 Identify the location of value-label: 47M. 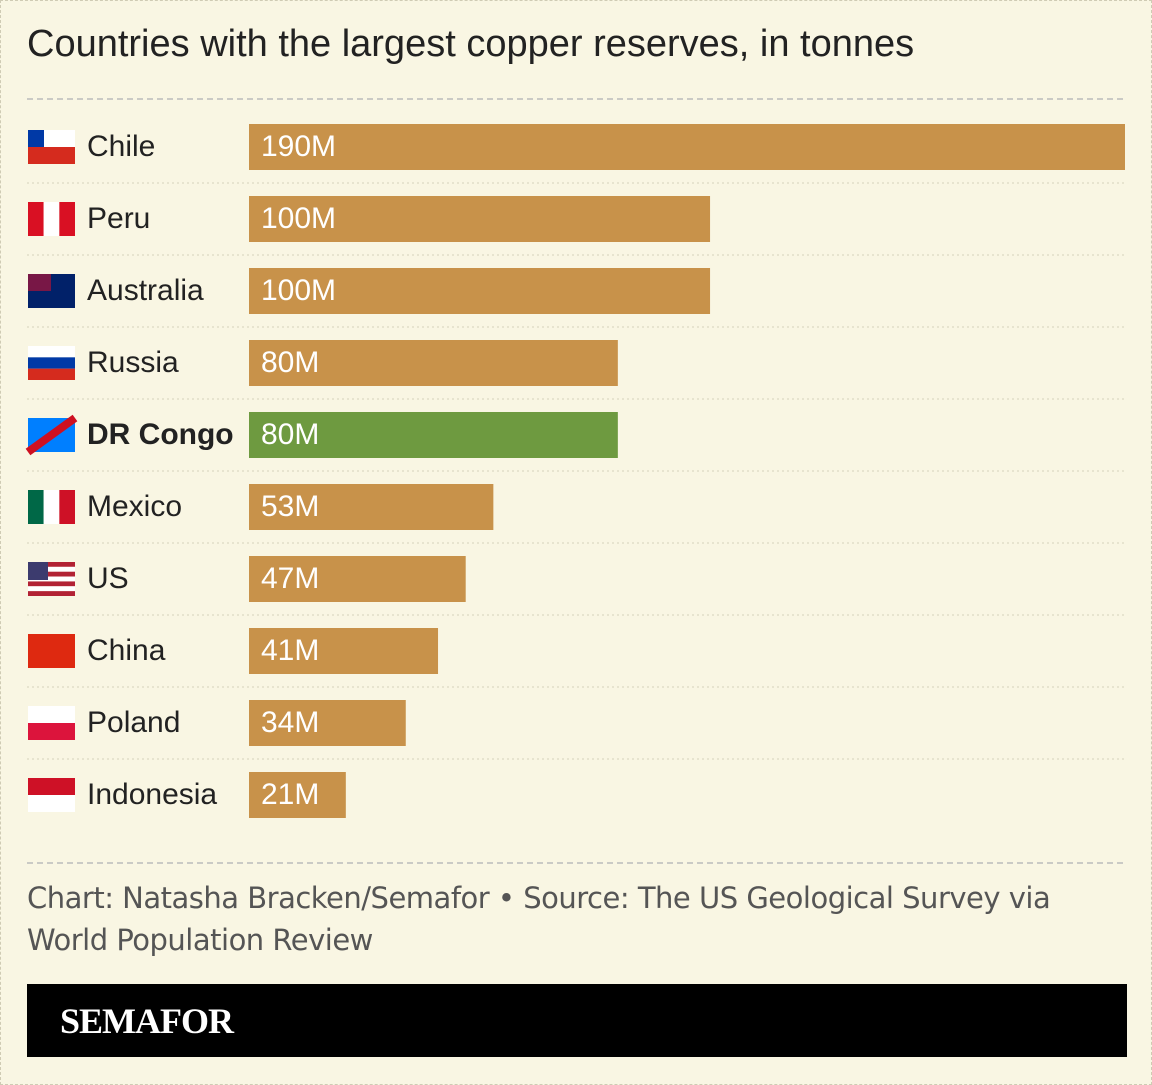
(290, 578).